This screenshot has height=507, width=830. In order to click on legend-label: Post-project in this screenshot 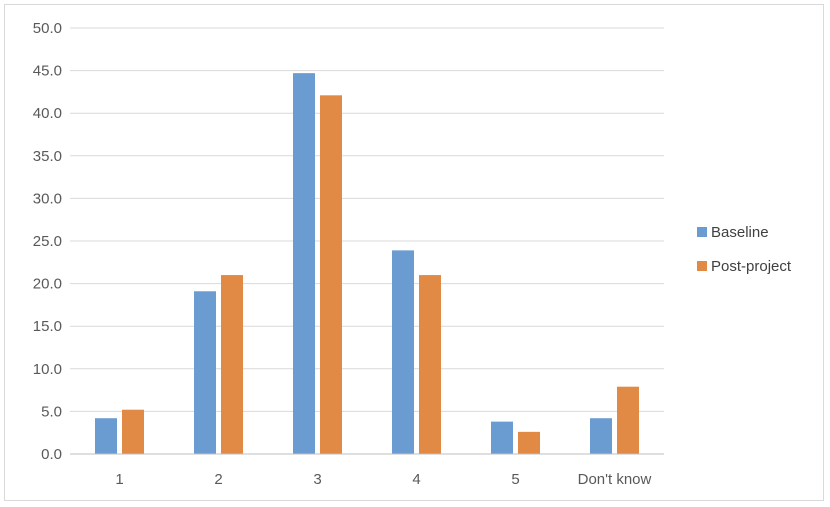, I will do `click(751, 266)`.